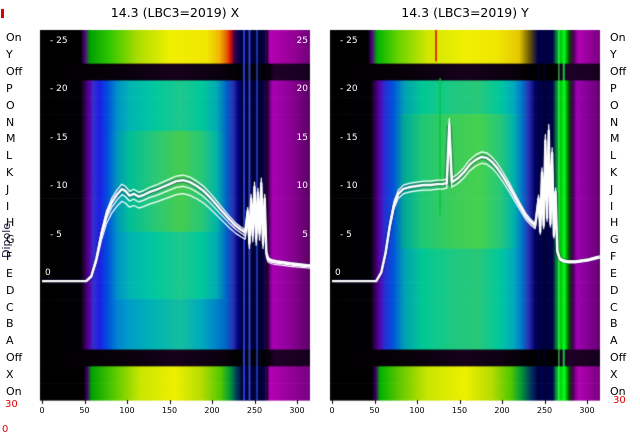 The image size is (640, 440). Describe the element at coordinates (56, 234) in the screenshot. I see `y-tick-inner-0-5: - 5` at that location.